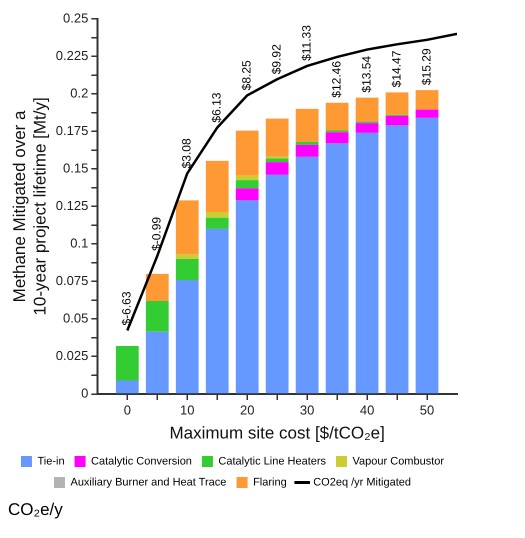  I want to click on x-tick-label: 30, so click(307, 410).